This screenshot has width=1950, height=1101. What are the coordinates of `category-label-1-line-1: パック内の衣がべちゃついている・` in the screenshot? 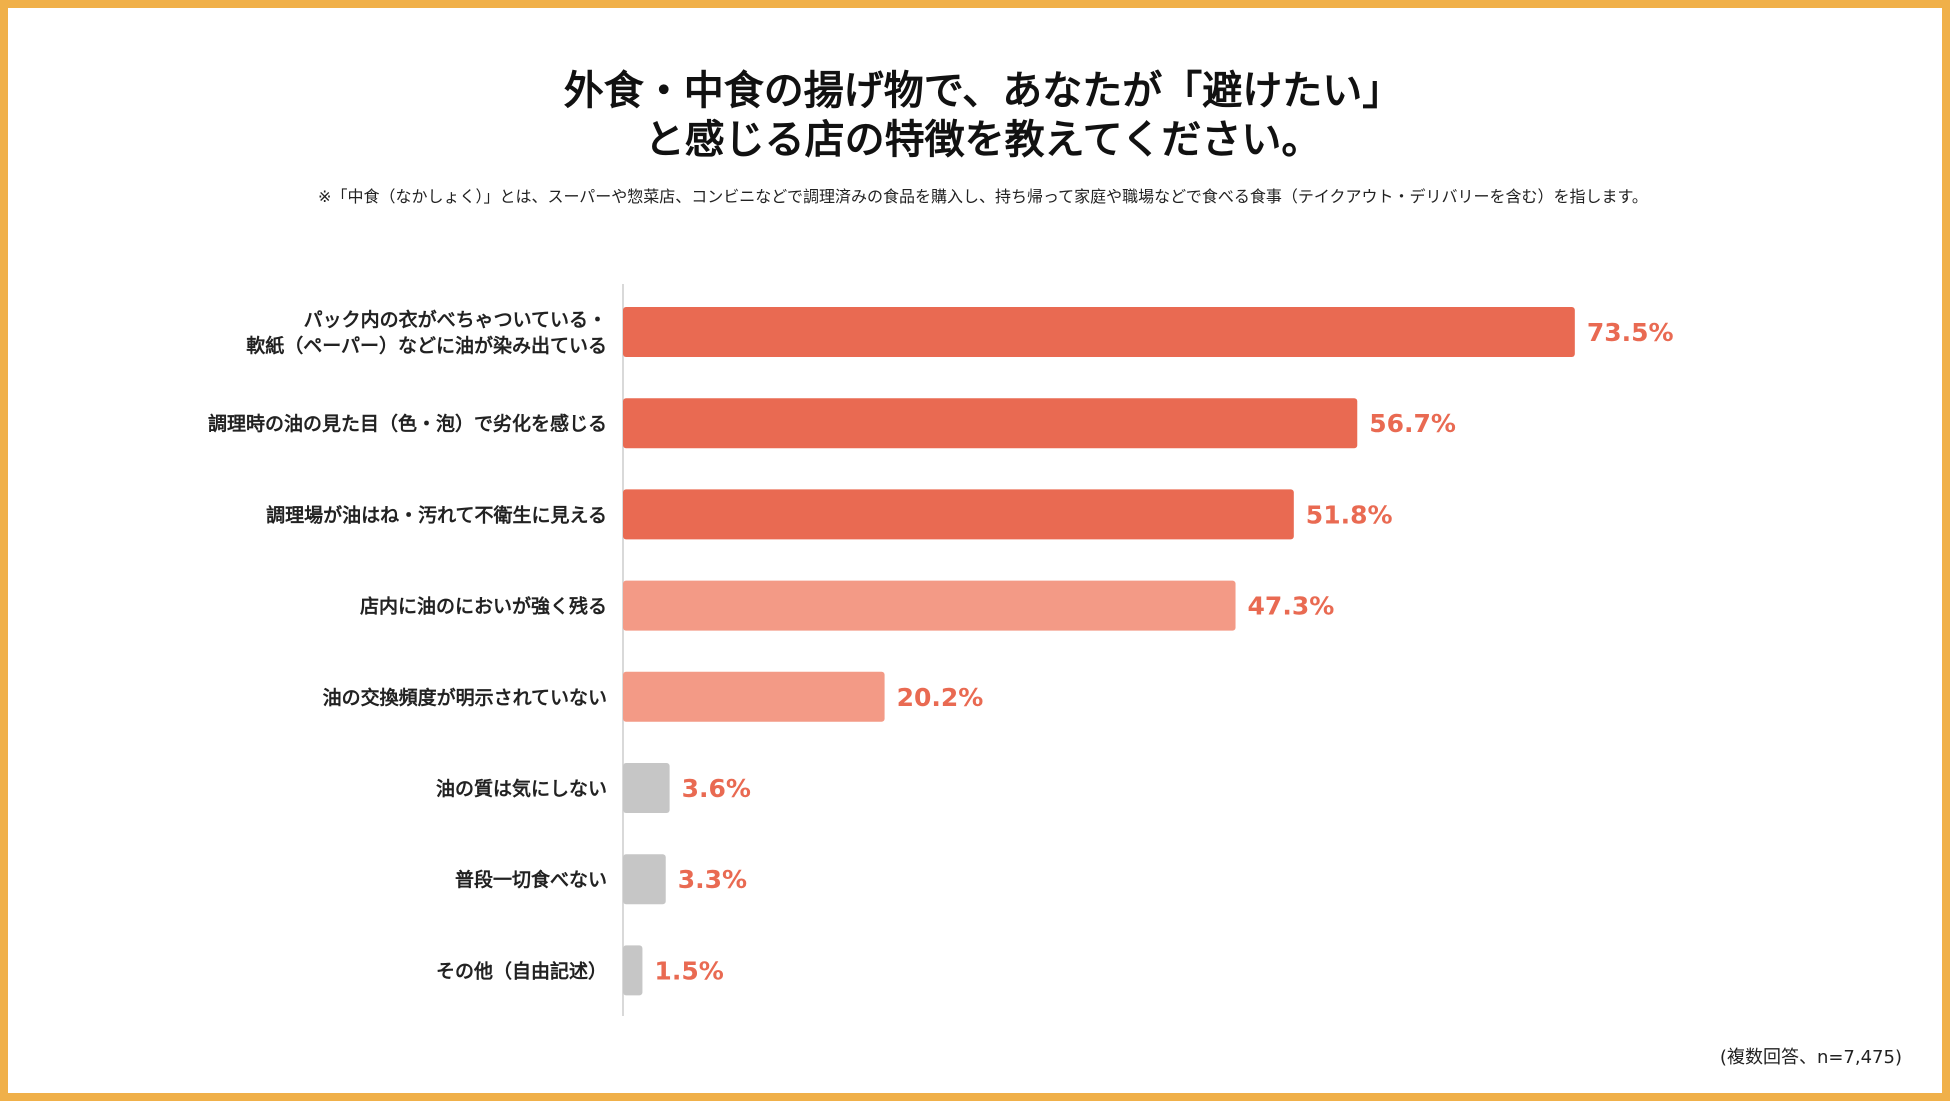 It's located at (455, 319).